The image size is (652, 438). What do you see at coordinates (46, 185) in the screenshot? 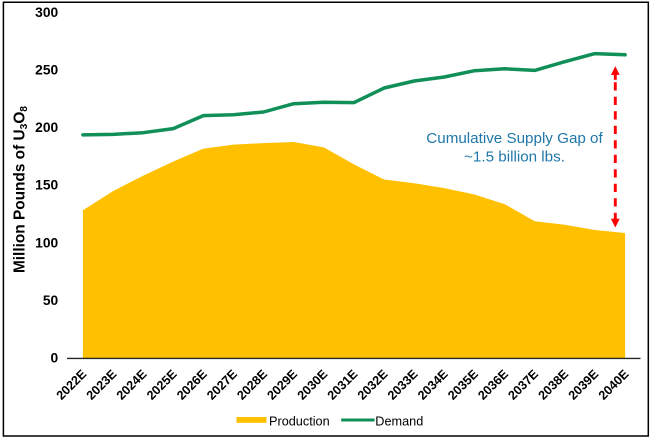
I see `svg-text: 150` at bounding box center [46, 185].